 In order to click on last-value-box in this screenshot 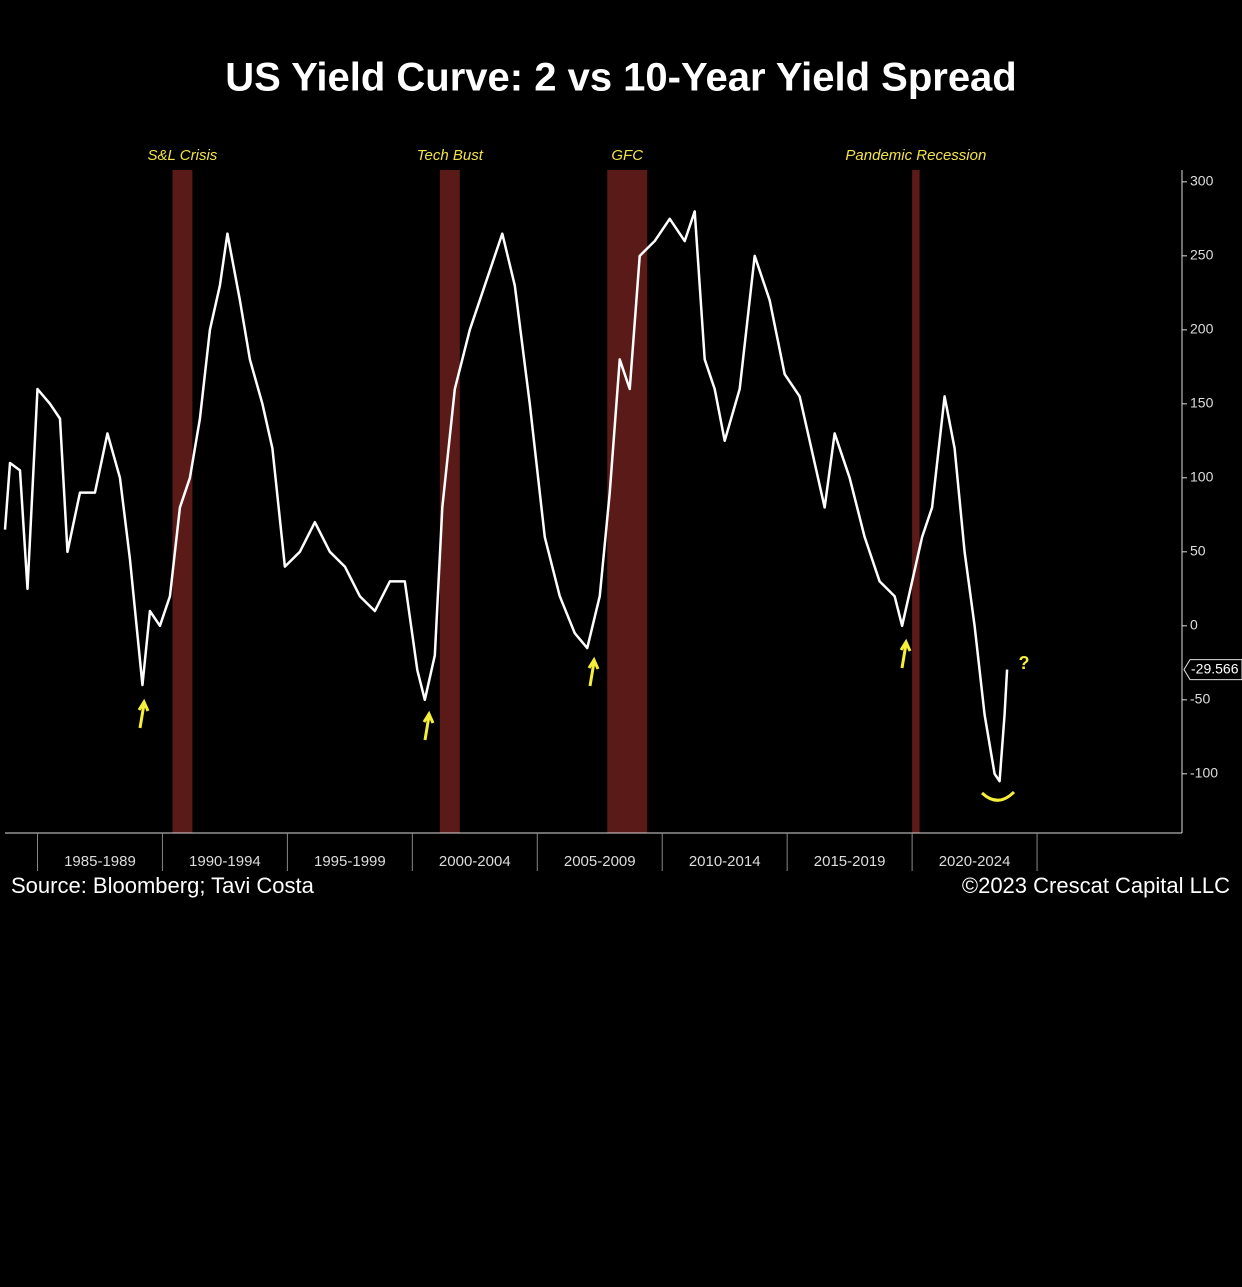, I will do `click(1212, 670)`.